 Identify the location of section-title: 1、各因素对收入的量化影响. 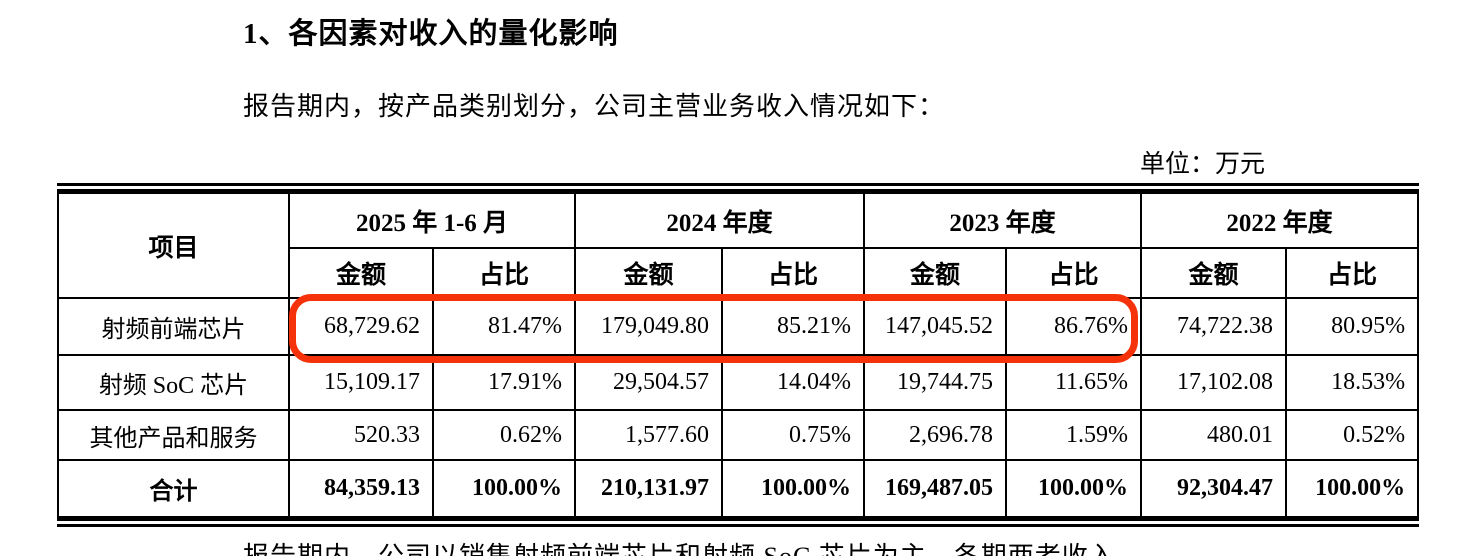
(431, 34).